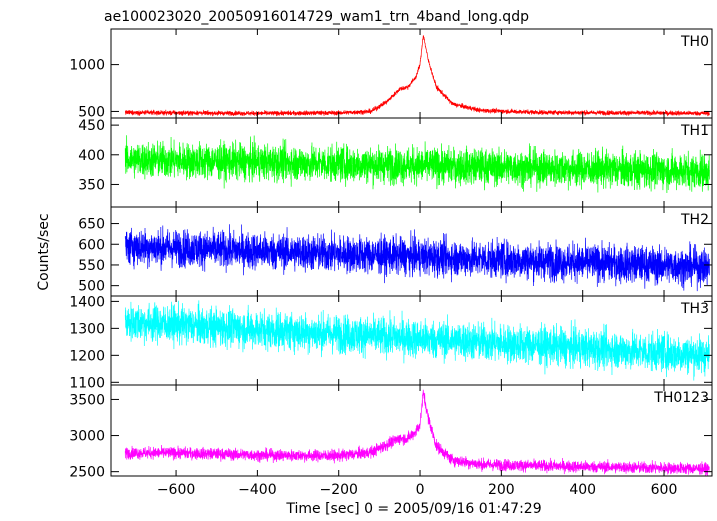 This screenshot has height=521, width=717. I want to click on x-axis-title: Time [sec] 0 = 2005/09/16 01:47:29, so click(413, 508).